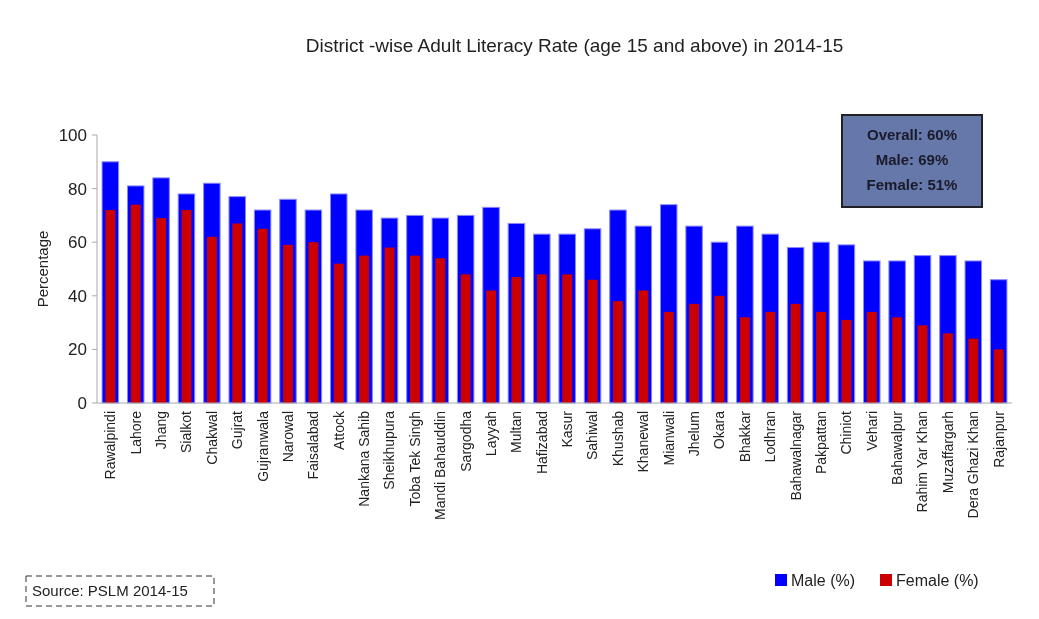 The width and height of the screenshot is (1039, 619). What do you see at coordinates (72, 135) in the screenshot?
I see `y-tick-label: 100` at bounding box center [72, 135].